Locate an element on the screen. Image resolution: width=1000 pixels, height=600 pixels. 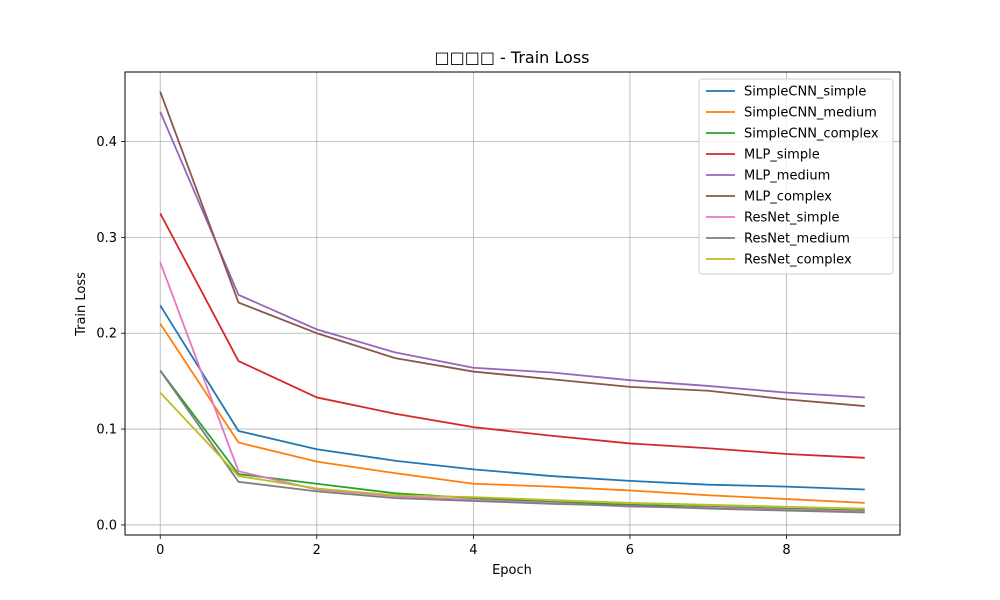
legend-box is located at coordinates (796, 176).